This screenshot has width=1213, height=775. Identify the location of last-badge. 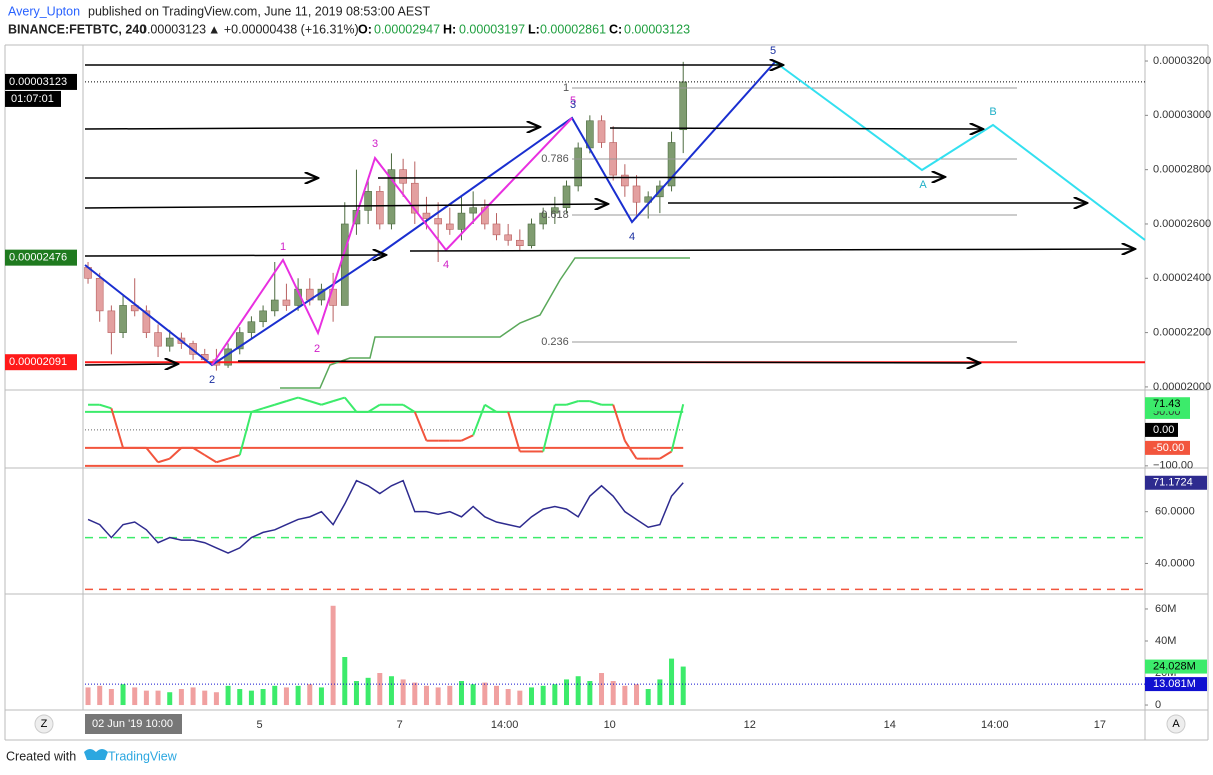
(1176, 666).